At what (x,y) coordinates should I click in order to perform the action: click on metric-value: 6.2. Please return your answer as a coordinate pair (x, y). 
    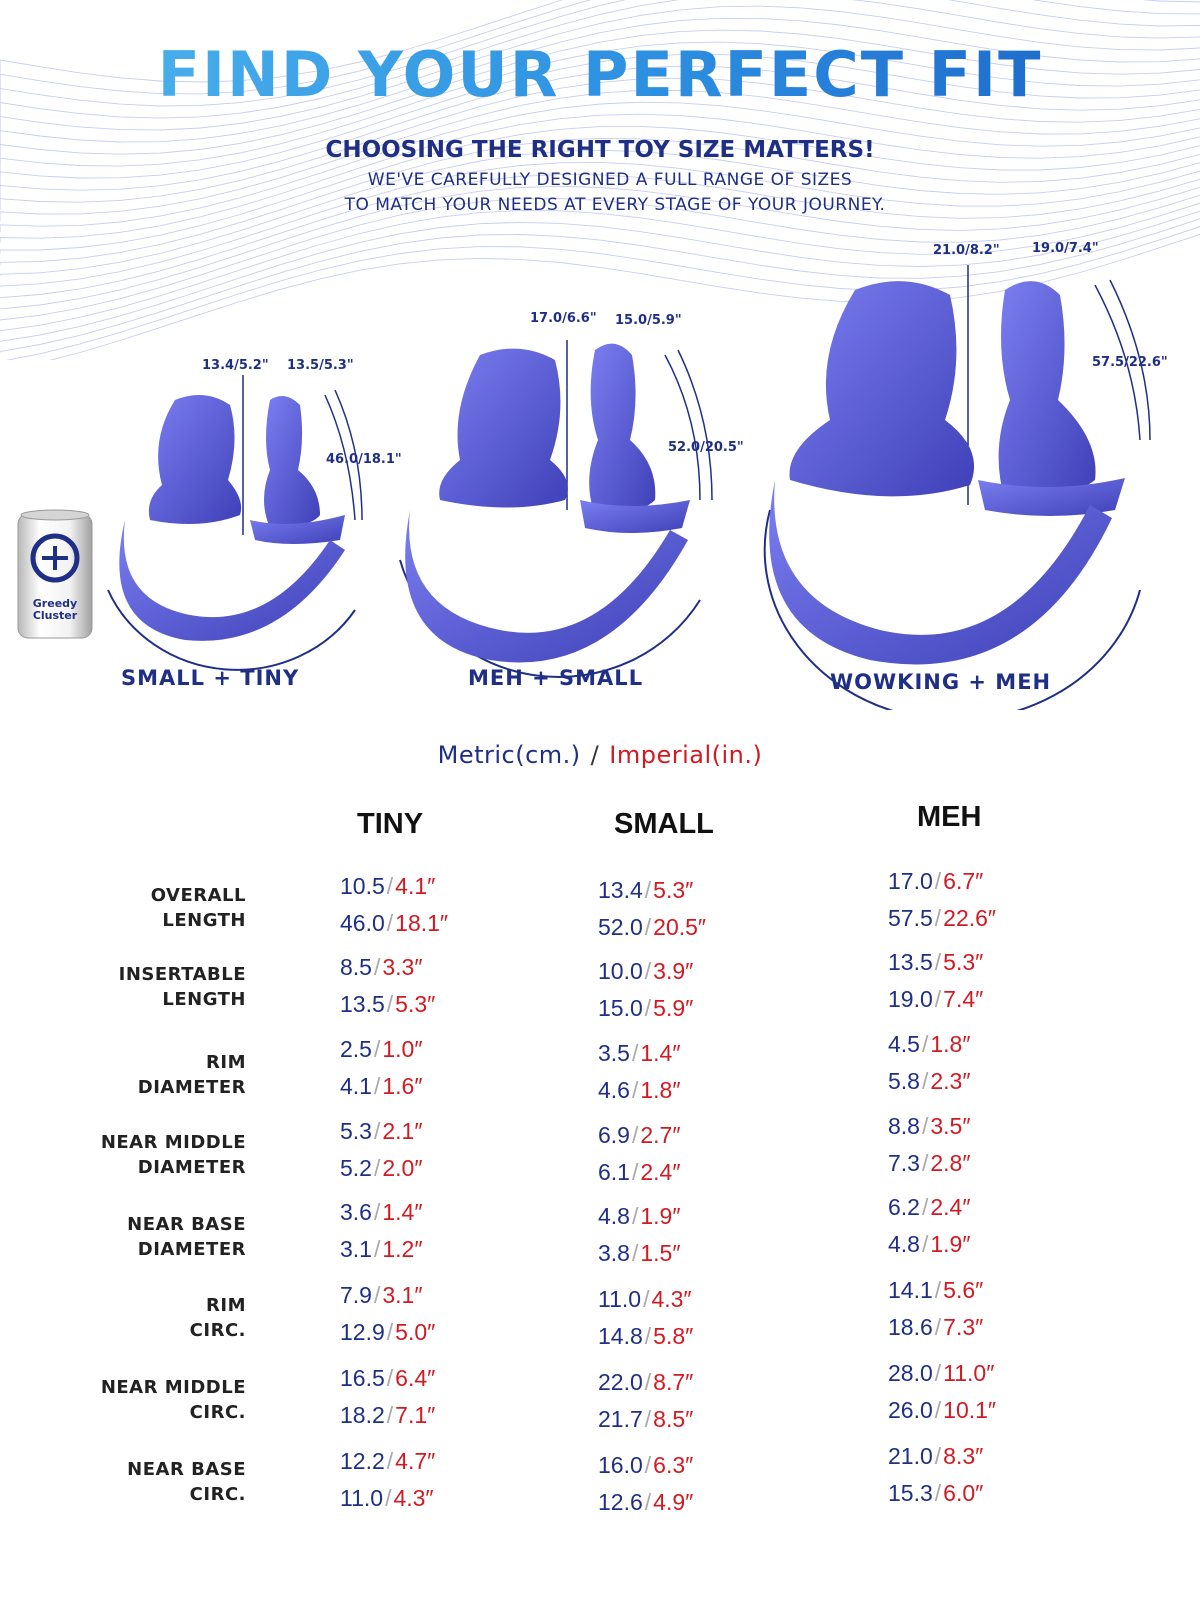
    Looking at the image, I should click on (904, 1207).